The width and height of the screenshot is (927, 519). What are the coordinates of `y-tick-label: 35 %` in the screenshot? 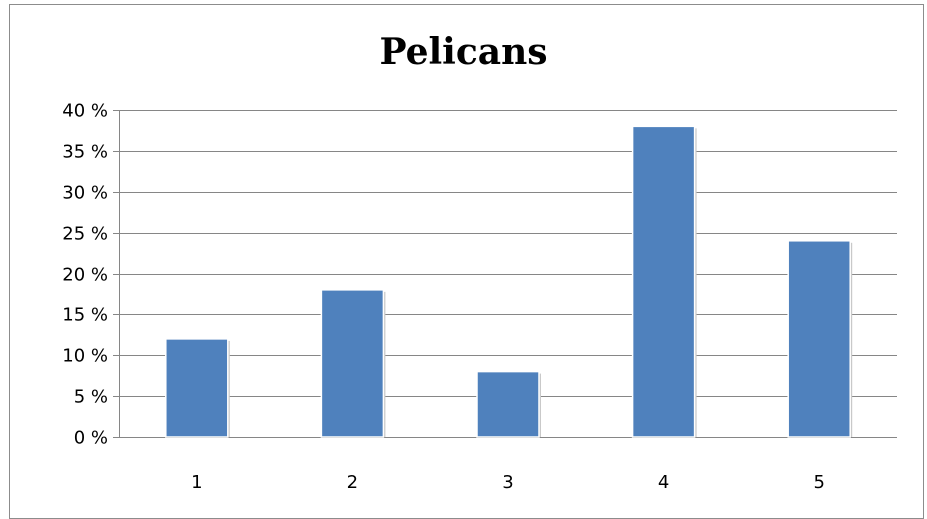 It's located at (85, 152).